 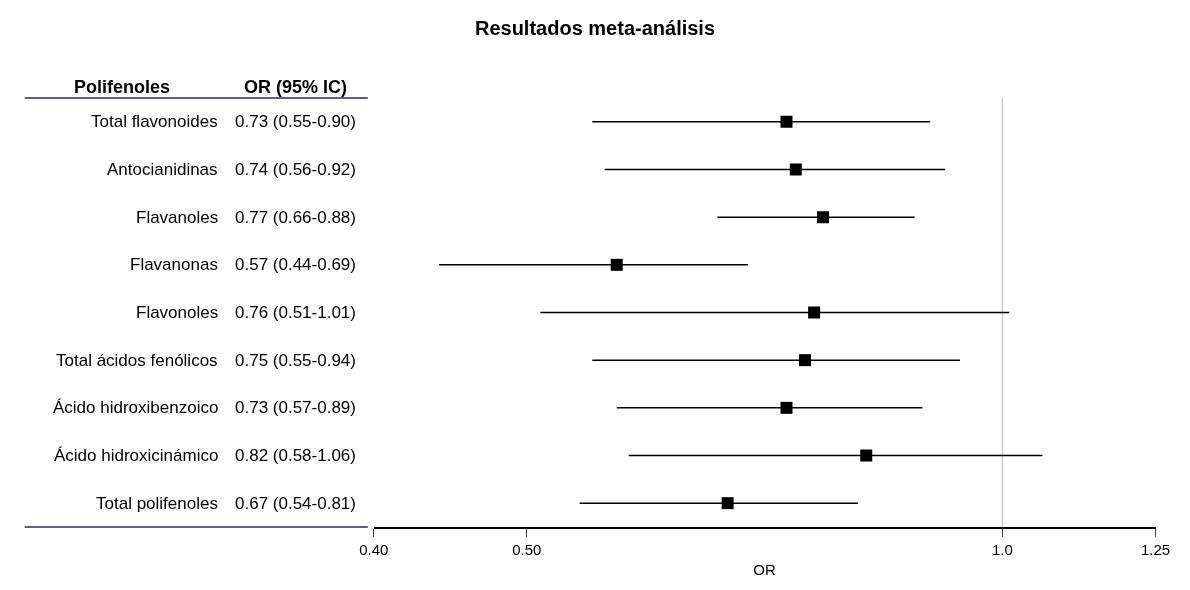 What do you see at coordinates (1155, 549) in the screenshot?
I see `x-tick-label: 1.25` at bounding box center [1155, 549].